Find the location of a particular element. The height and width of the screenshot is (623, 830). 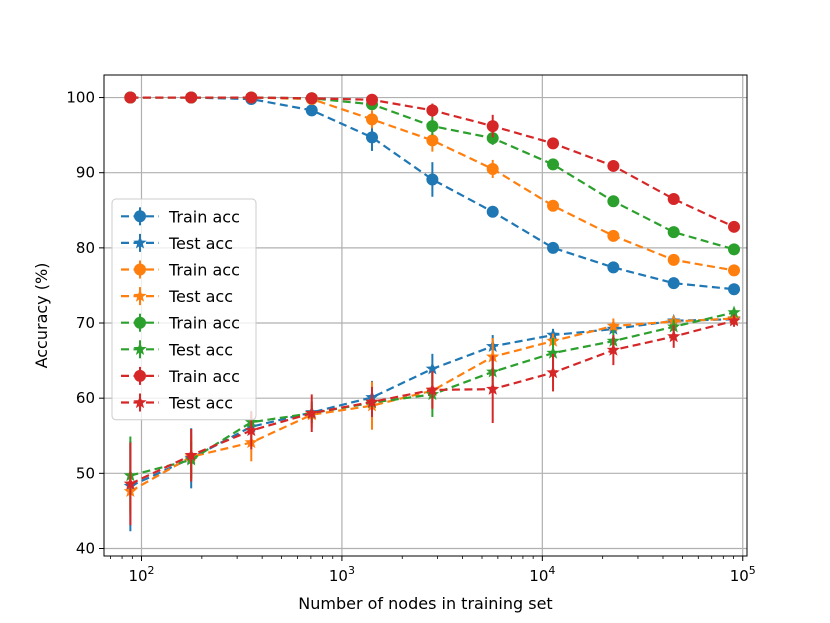

legend-frame is located at coordinates (184, 309).